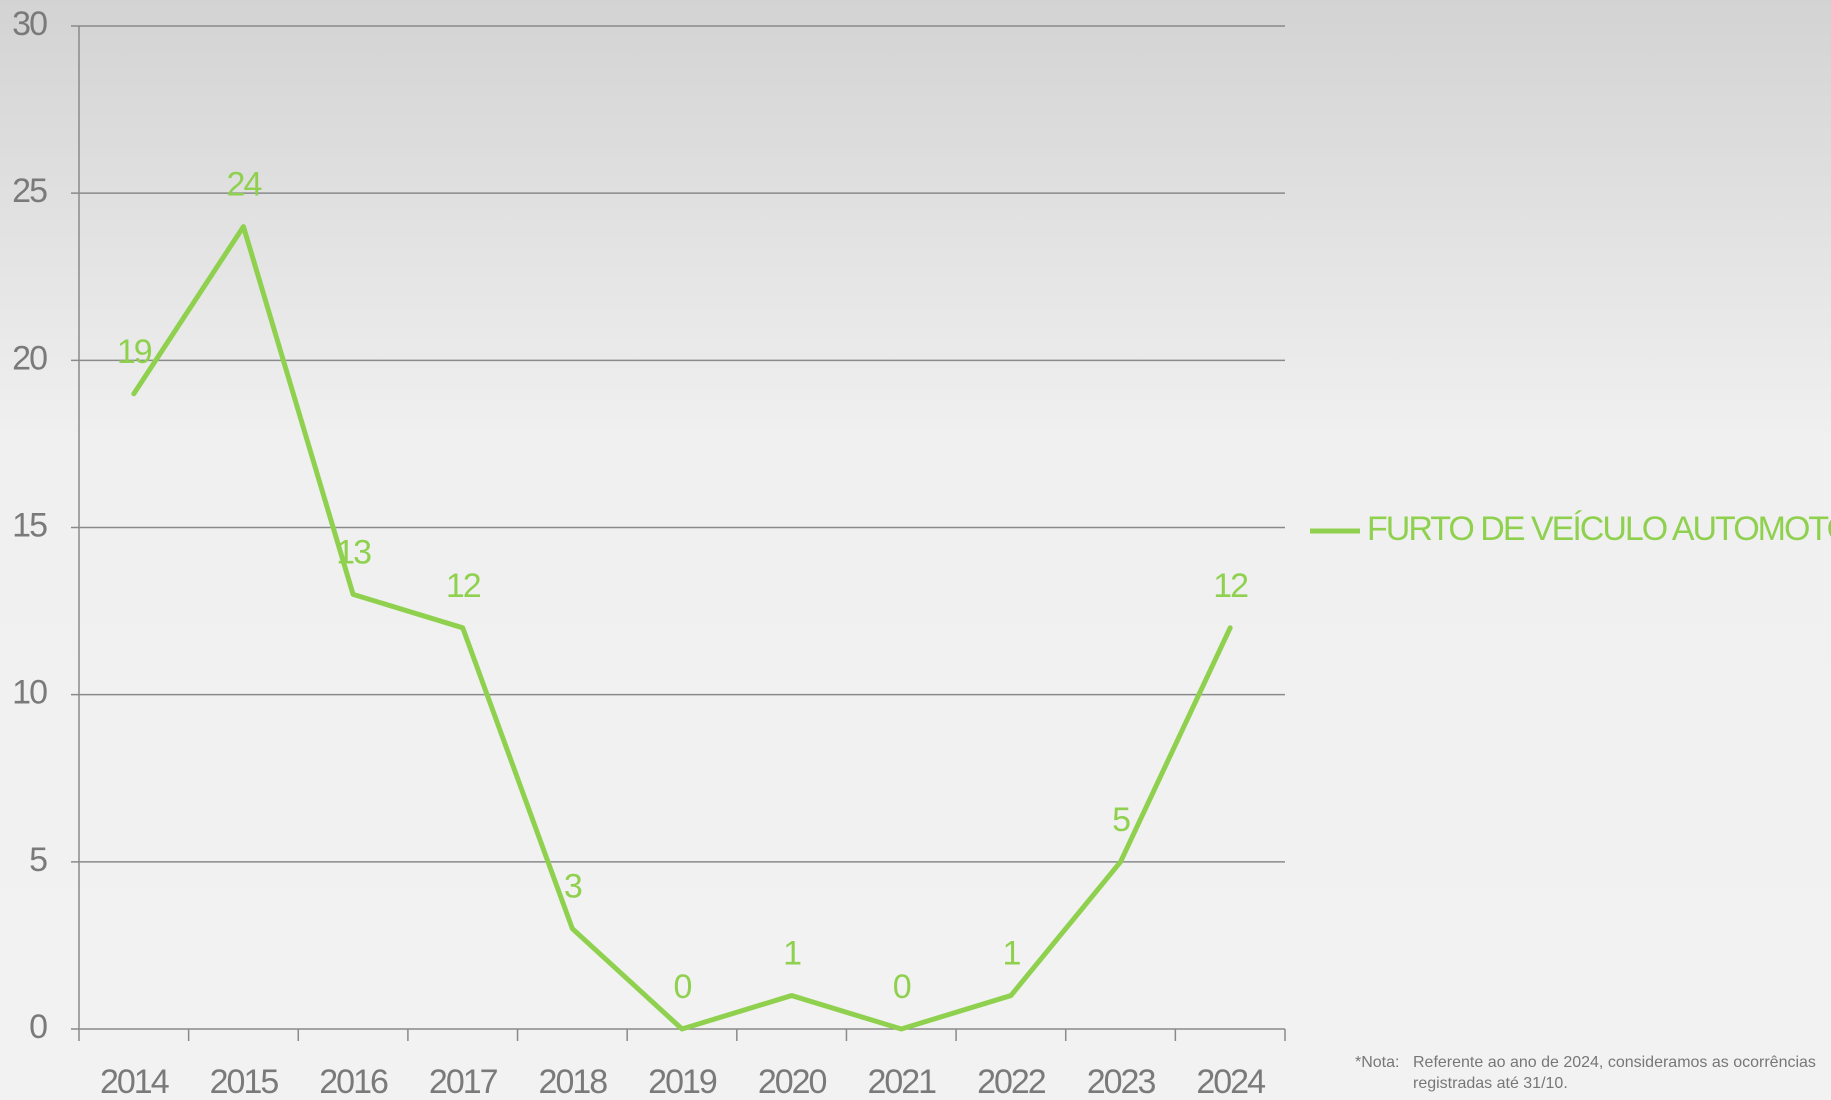 This screenshot has width=1831, height=1100. Describe the element at coordinates (134, 352) in the screenshot. I see `data-label: 19` at that location.